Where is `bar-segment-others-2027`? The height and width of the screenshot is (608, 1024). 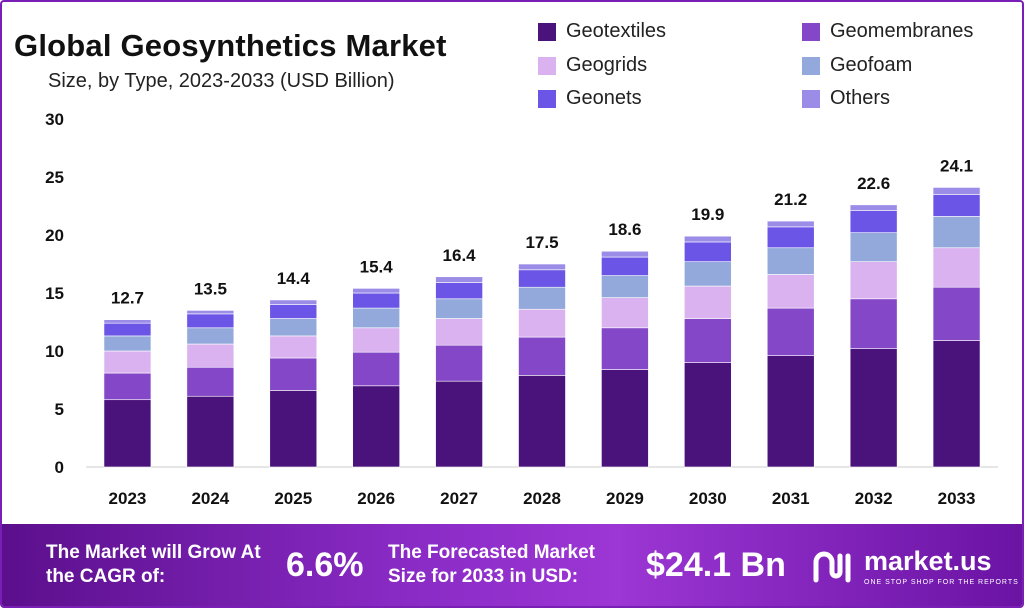 bar-segment-others-2027 is located at coordinates (459, 279).